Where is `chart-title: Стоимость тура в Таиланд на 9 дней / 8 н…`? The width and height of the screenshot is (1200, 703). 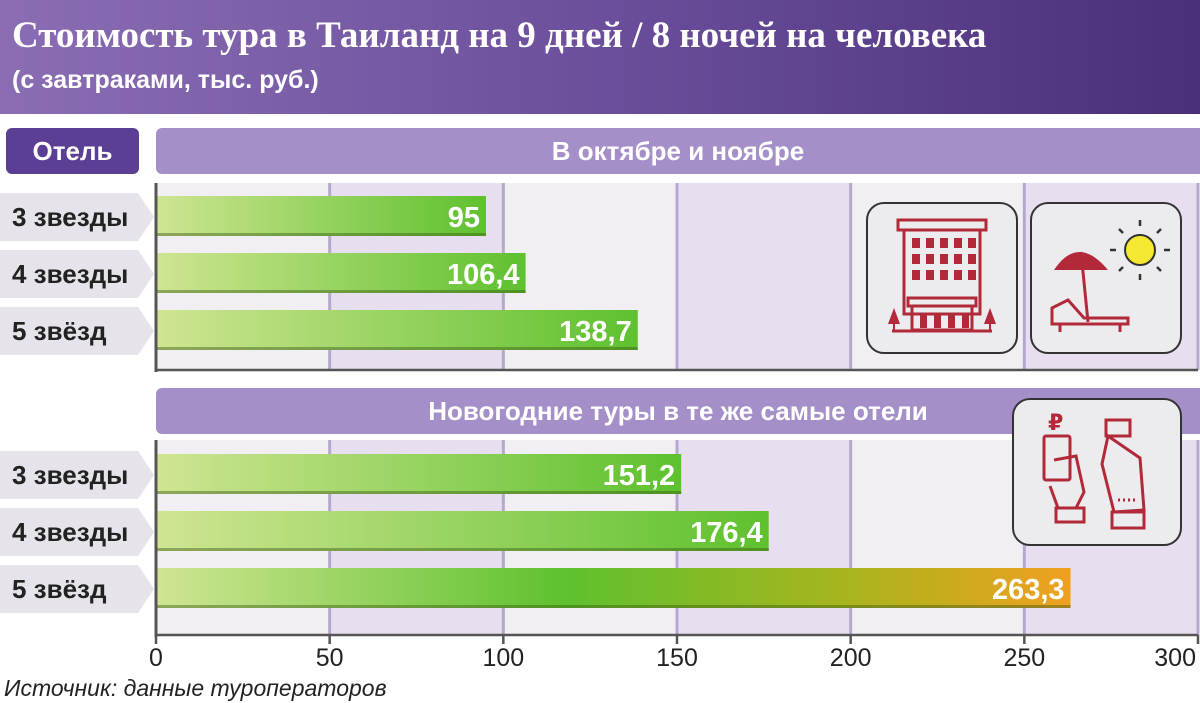 chart-title: Стоимость тура в Таиланд на 9 дней / 8 н… is located at coordinates (499, 35).